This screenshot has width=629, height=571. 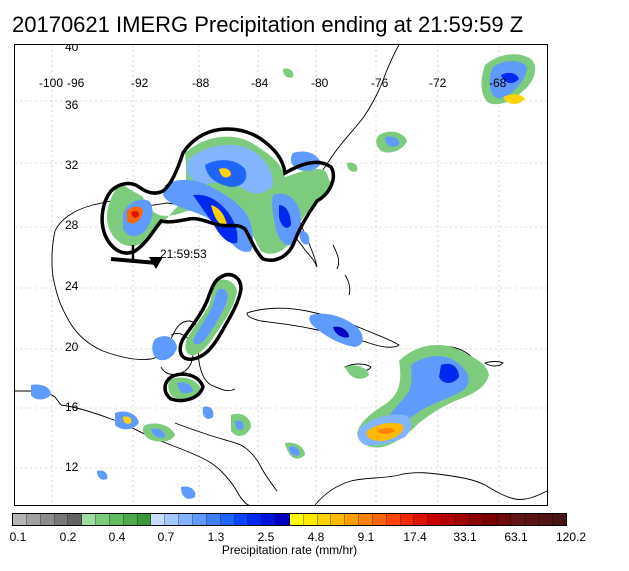 I want to click on latitude-label: 32, so click(x=72, y=165).